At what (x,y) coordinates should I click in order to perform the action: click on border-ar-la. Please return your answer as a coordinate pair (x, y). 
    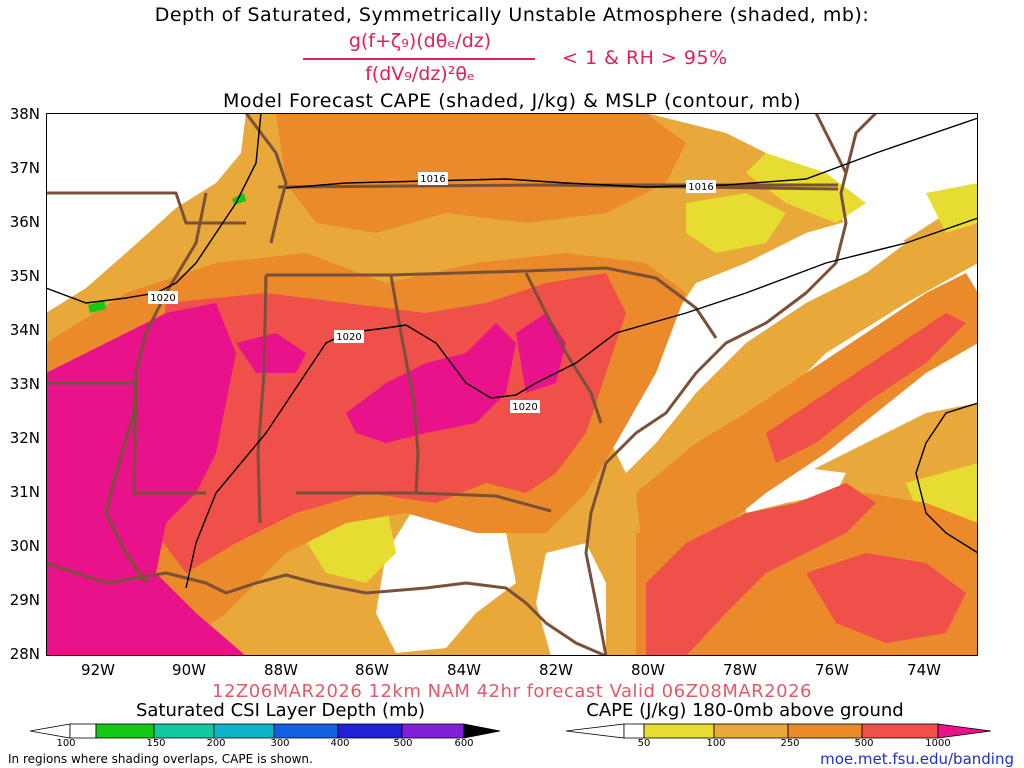
    Looking at the image, I should click on (126, 438).